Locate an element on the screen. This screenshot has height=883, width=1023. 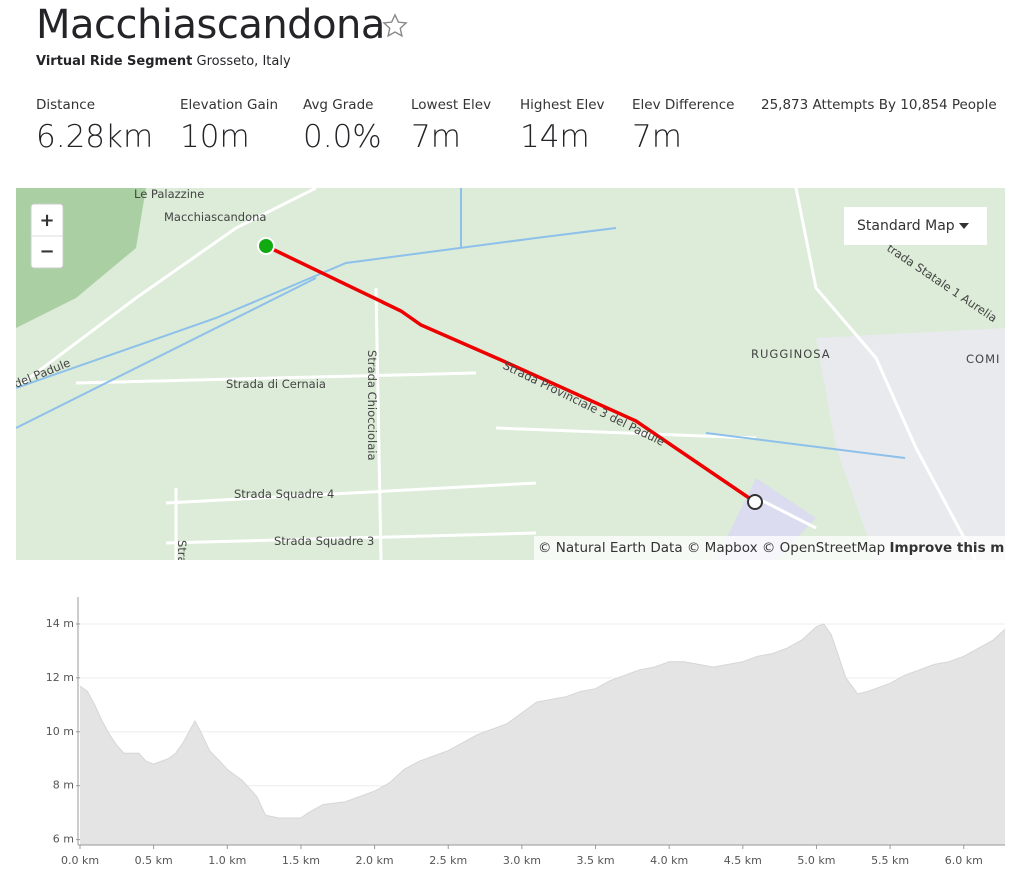
x-tick-label: 2.0 km is located at coordinates (375, 860).